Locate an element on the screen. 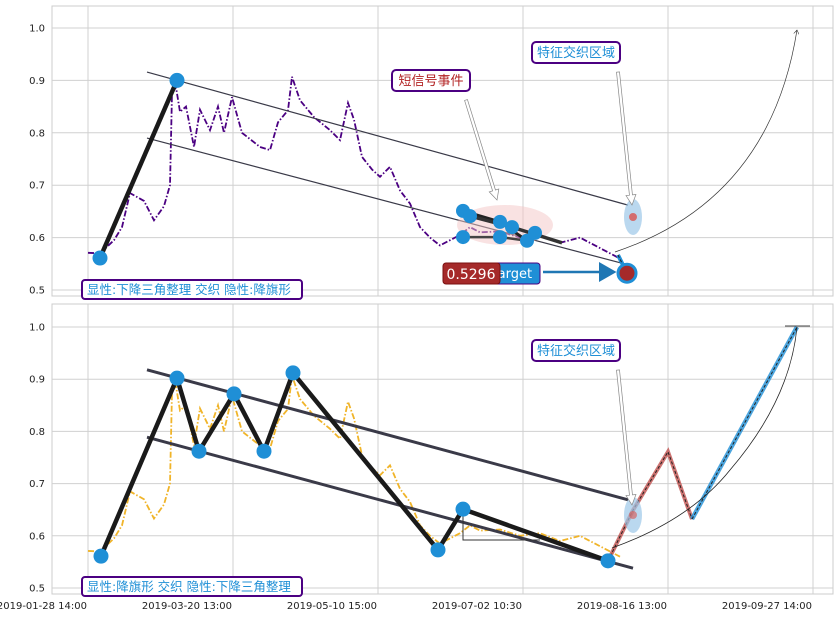 The height and width of the screenshot is (621, 839). target-value-box is located at coordinates (471, 273).